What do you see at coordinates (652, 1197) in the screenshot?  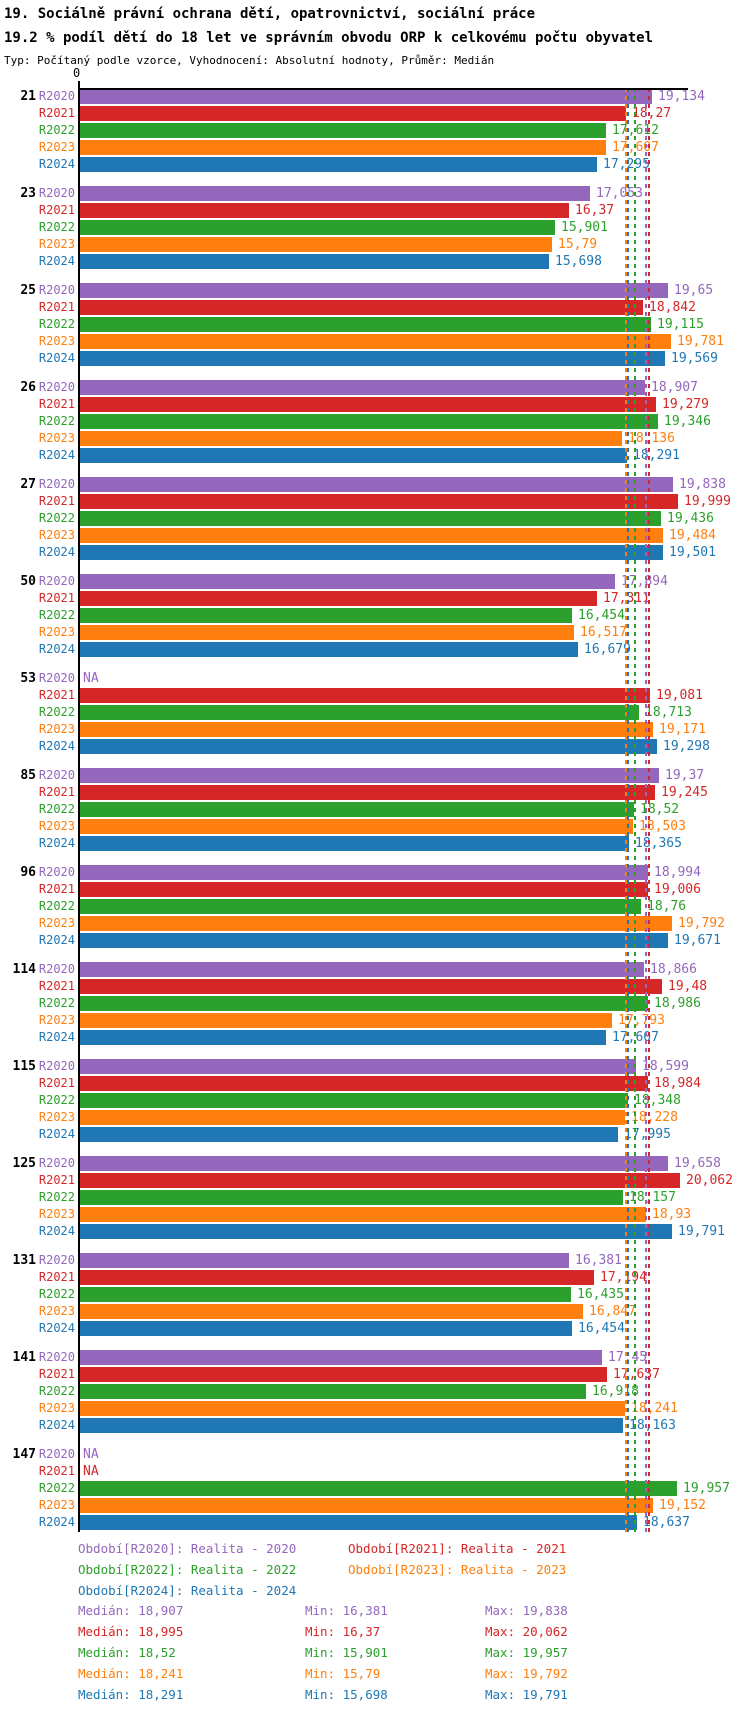 I see `bar-value-label: 18,157` at bounding box center [652, 1197].